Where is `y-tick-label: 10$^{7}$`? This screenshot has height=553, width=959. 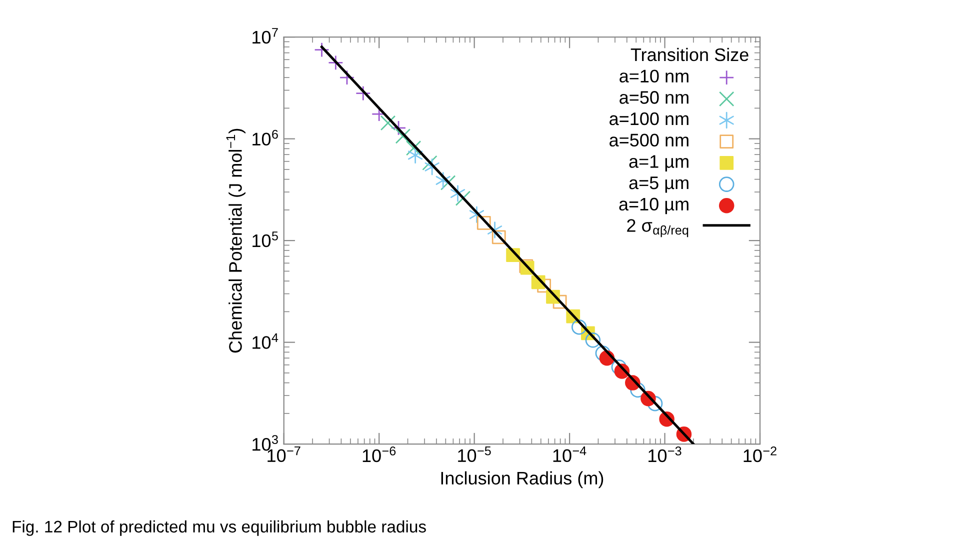 y-tick-label: 10$^{7}$ is located at coordinates (265, 36).